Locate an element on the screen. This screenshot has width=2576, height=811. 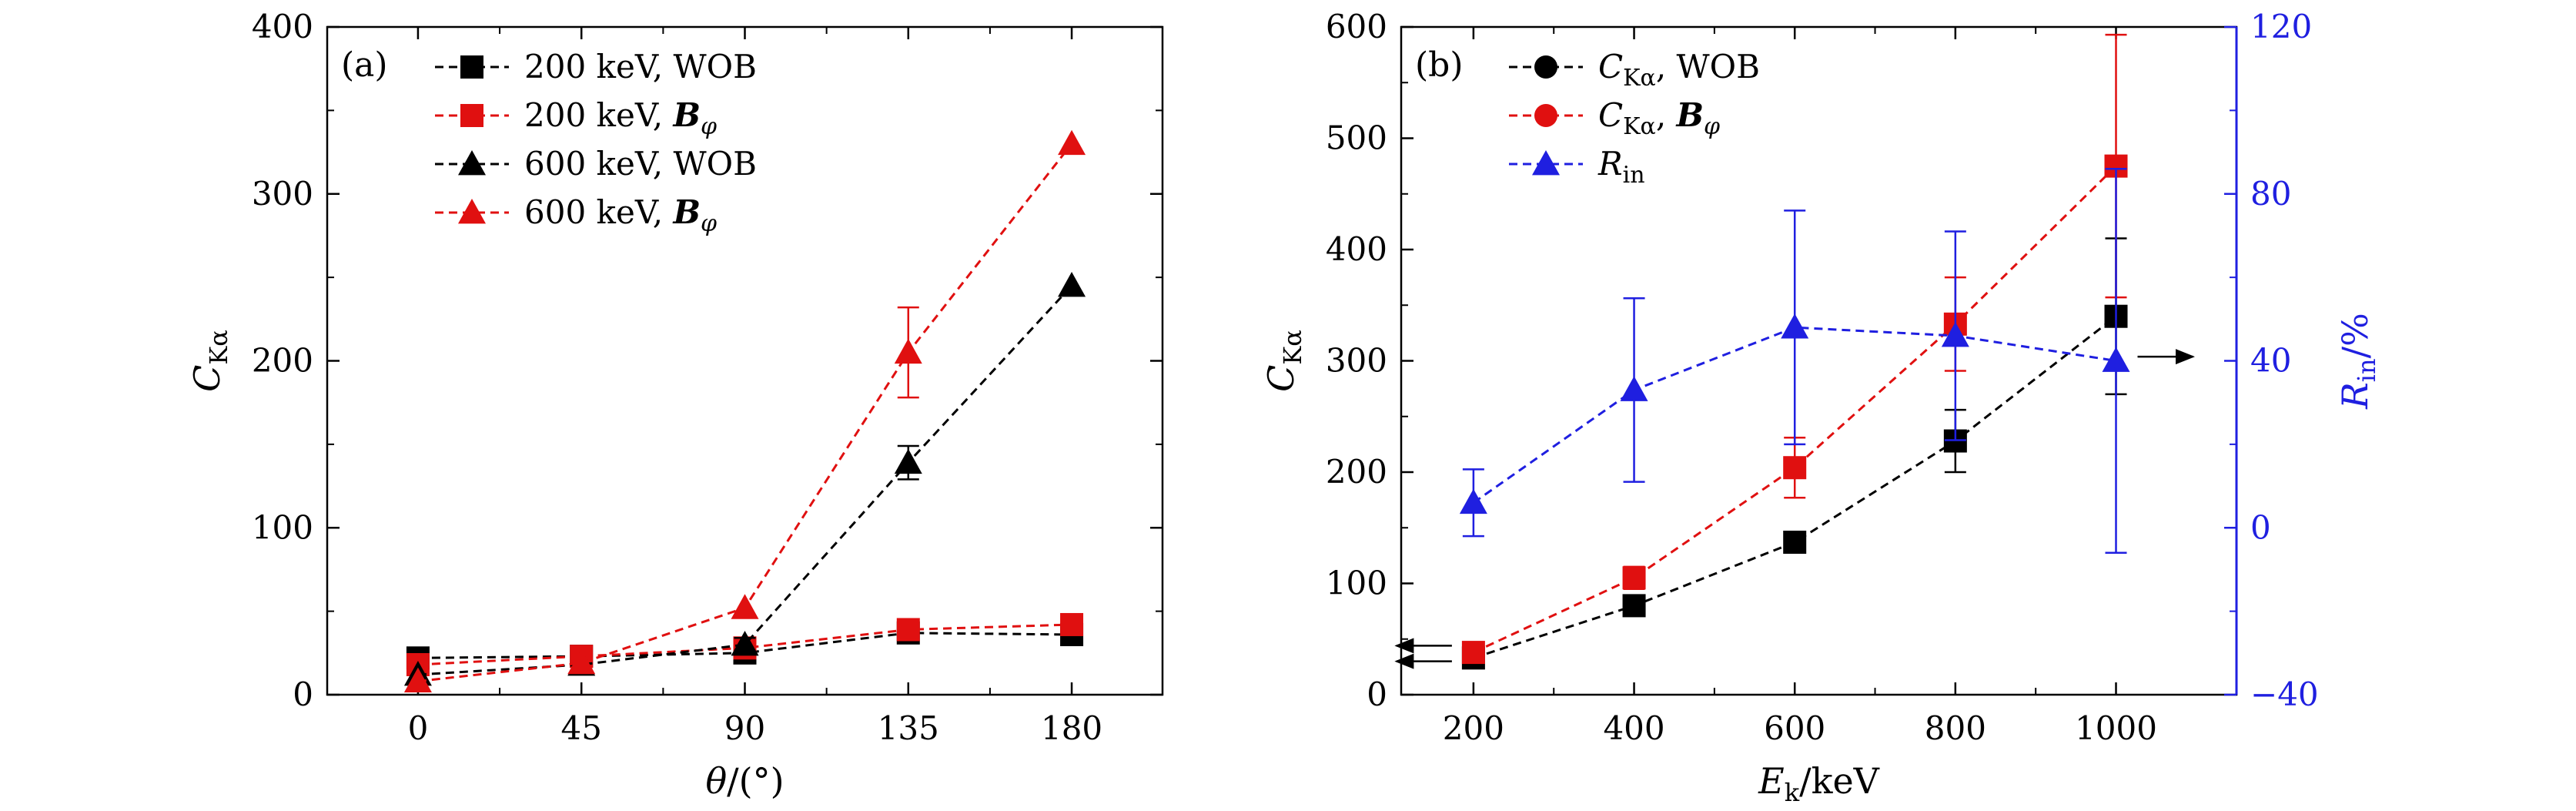
y2-tick-label: 120 is located at coordinates (2281, 26).